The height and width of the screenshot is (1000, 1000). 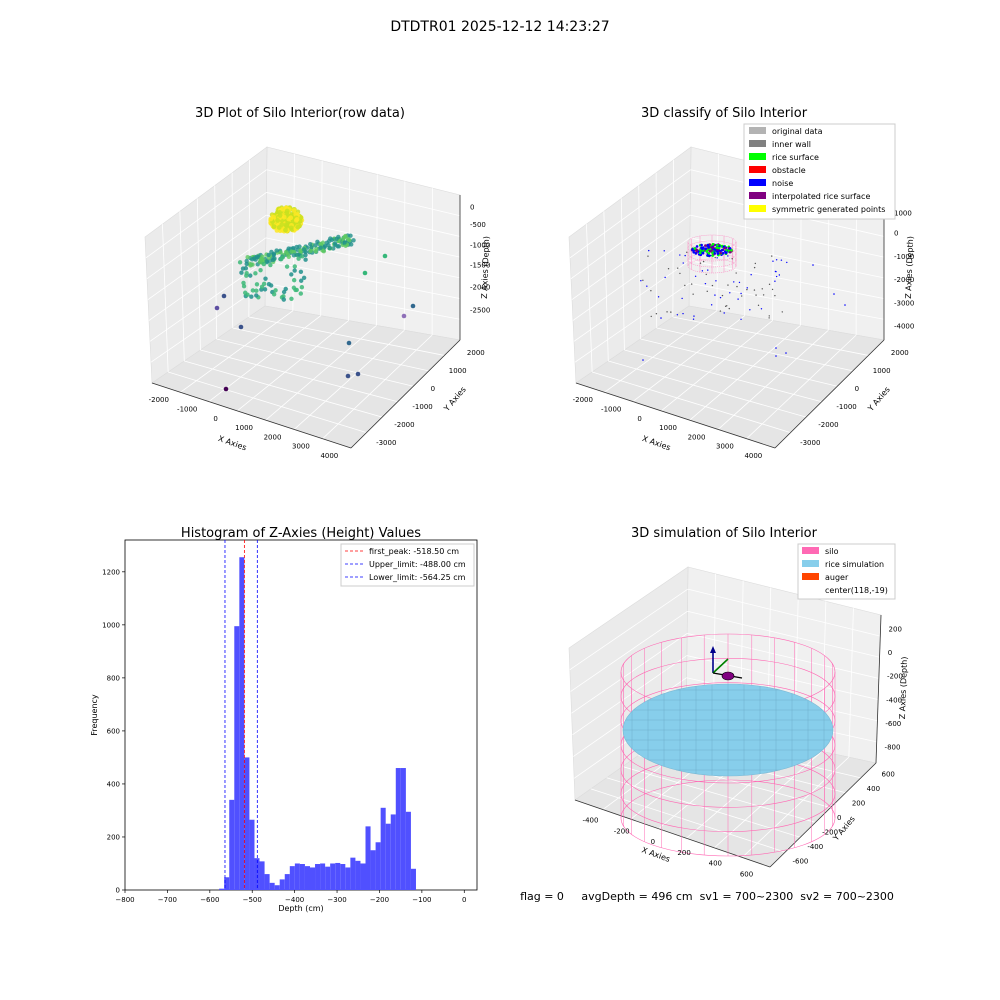 I want to click on raw-x-axis-line, so click(x=251, y=415).